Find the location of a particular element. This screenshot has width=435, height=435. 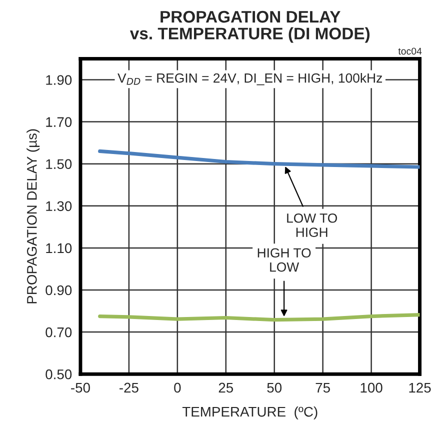

x-tick-label: 125 is located at coordinates (420, 387).